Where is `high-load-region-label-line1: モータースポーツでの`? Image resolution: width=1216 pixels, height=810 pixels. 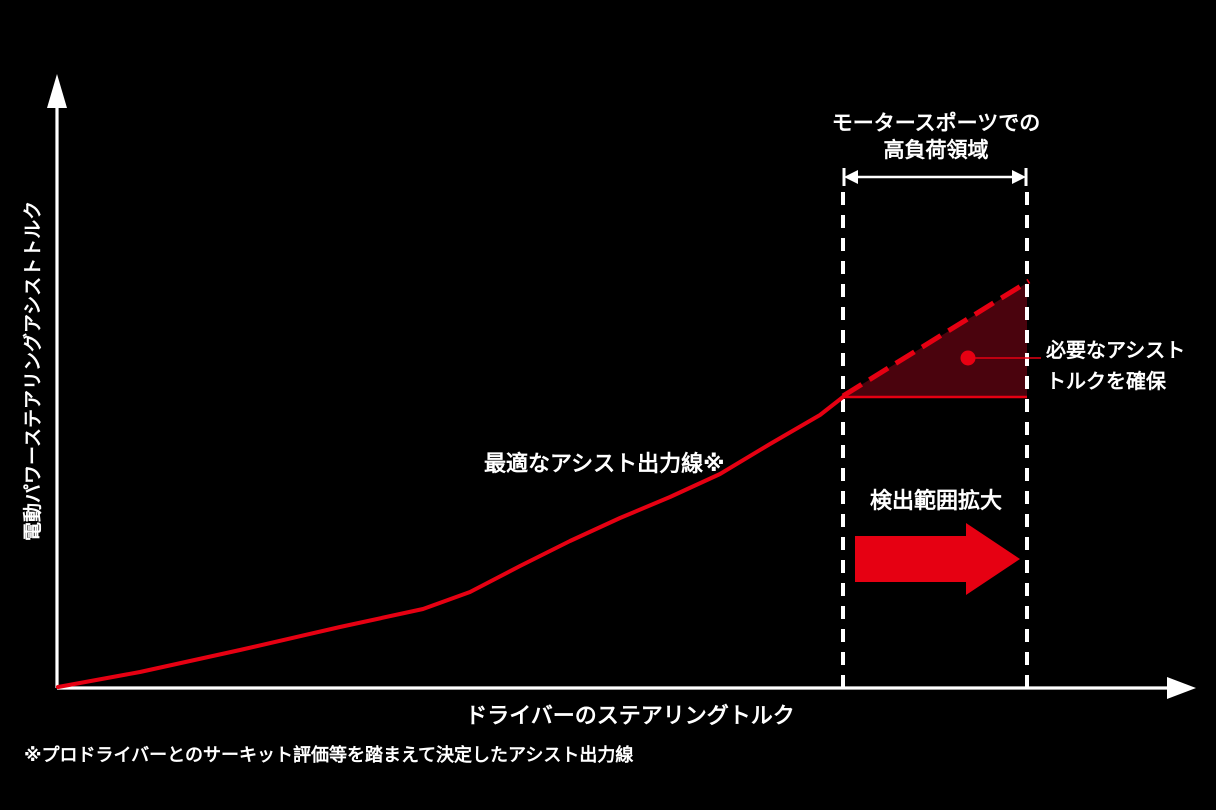 high-load-region-label-line1: モータースポーツでの is located at coordinates (936, 123).